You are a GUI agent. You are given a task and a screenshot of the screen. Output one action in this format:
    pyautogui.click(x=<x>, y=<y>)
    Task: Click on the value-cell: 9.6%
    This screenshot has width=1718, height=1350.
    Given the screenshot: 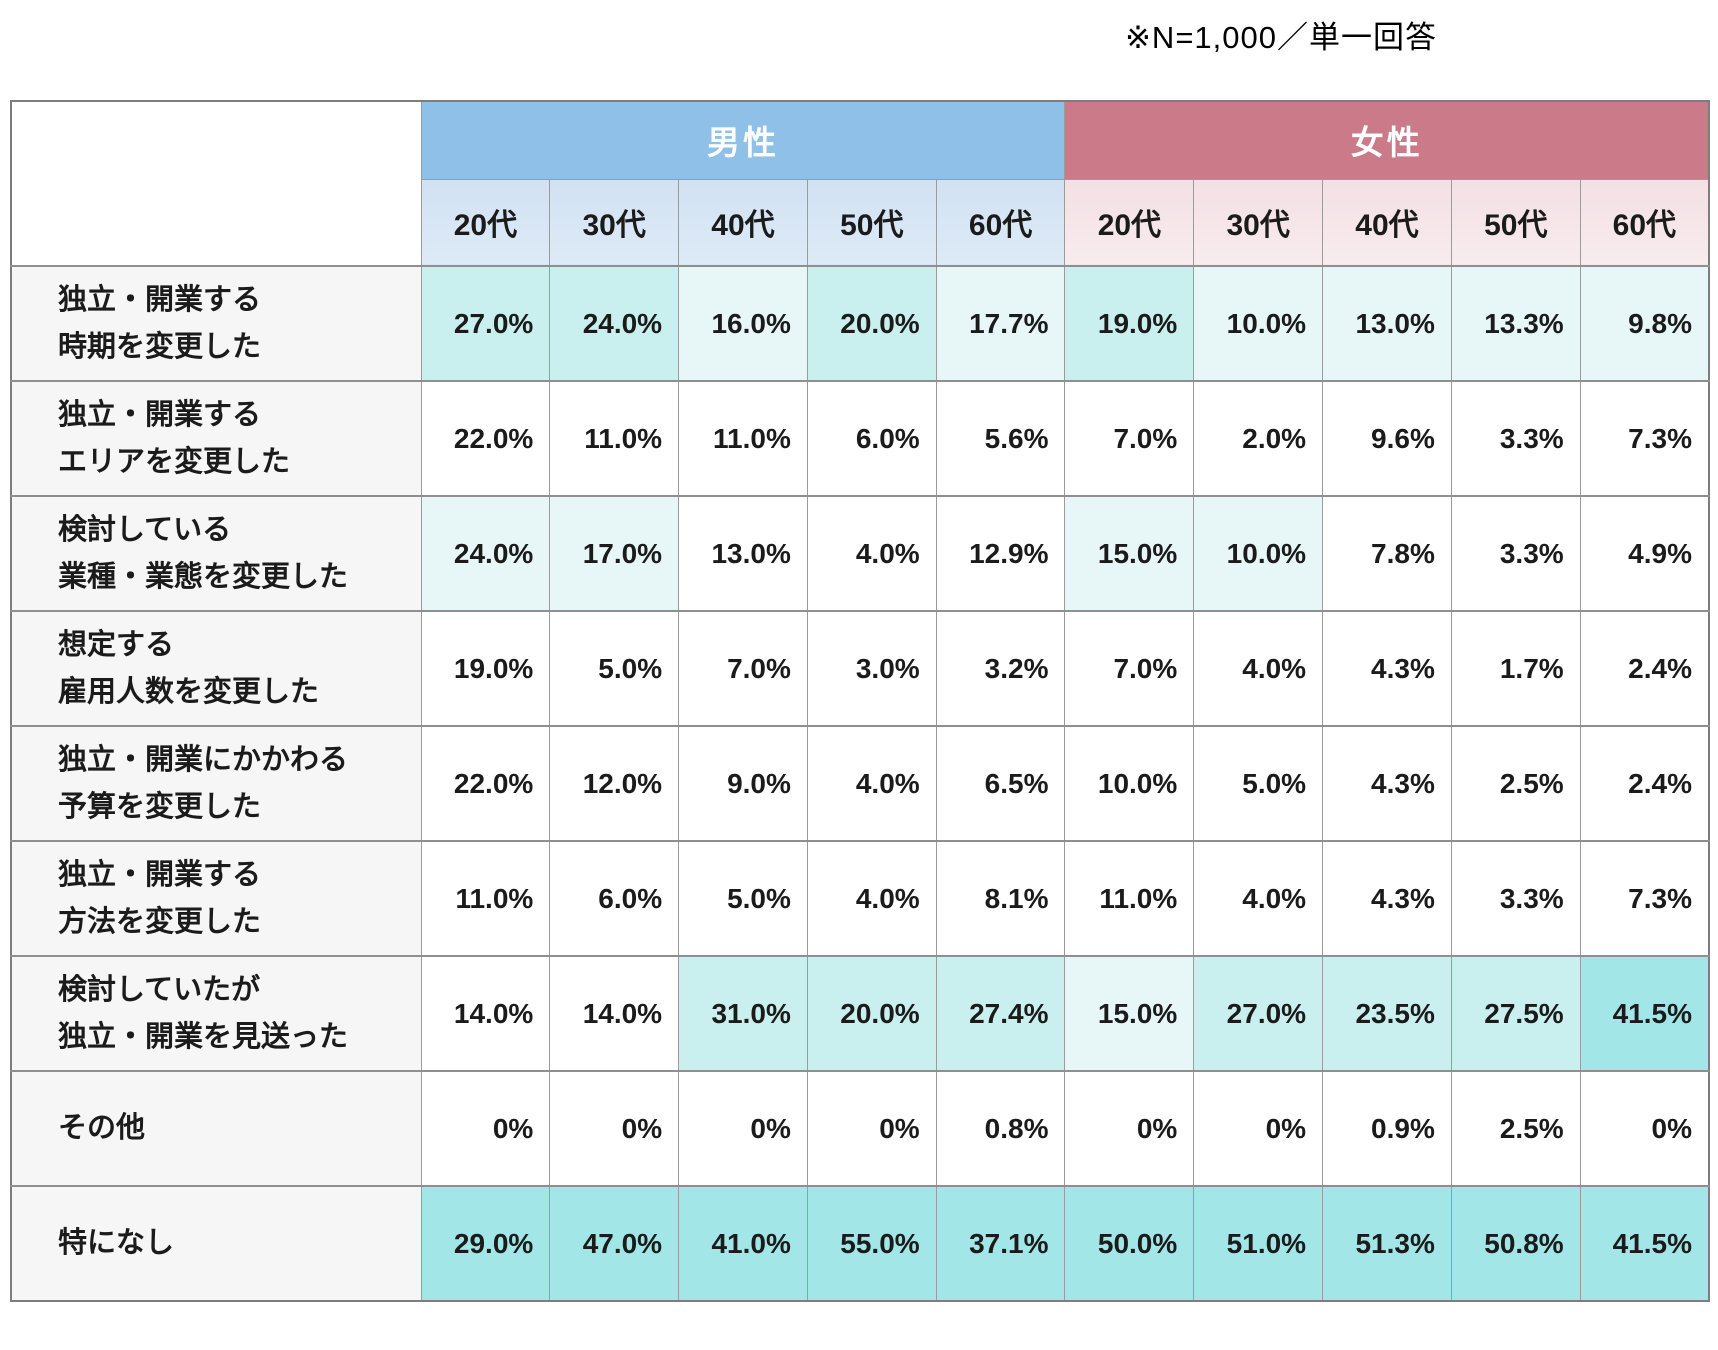 What is the action you would take?
    pyautogui.click(x=1387, y=438)
    